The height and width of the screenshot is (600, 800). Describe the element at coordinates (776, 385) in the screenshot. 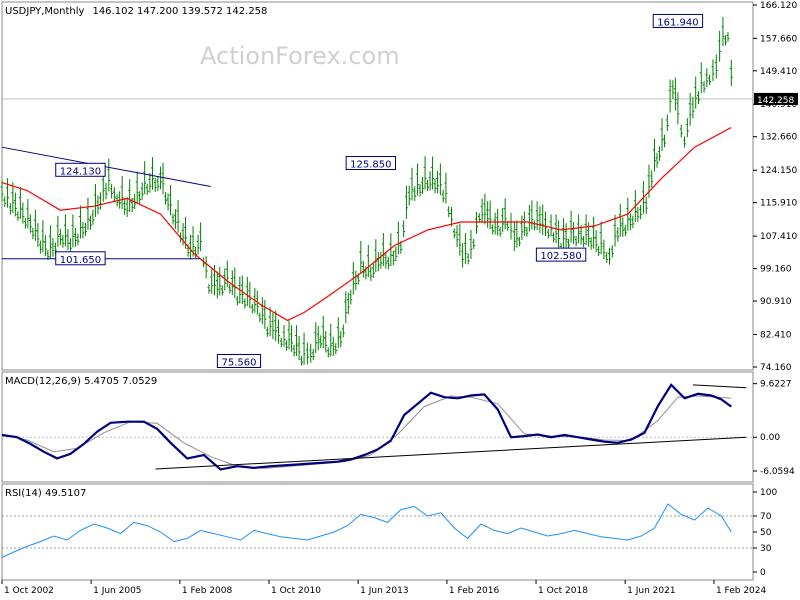

I see `macd-y-tick-label: 9.6227` at that location.